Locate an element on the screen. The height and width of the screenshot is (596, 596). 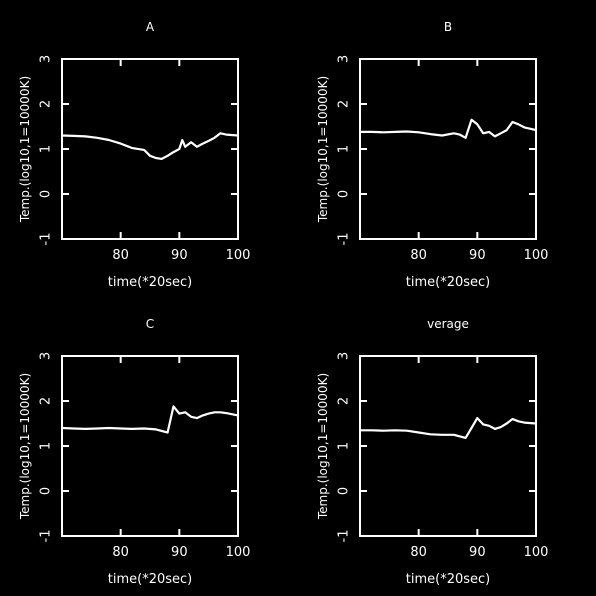
chart-title: C is located at coordinates (150, 324).